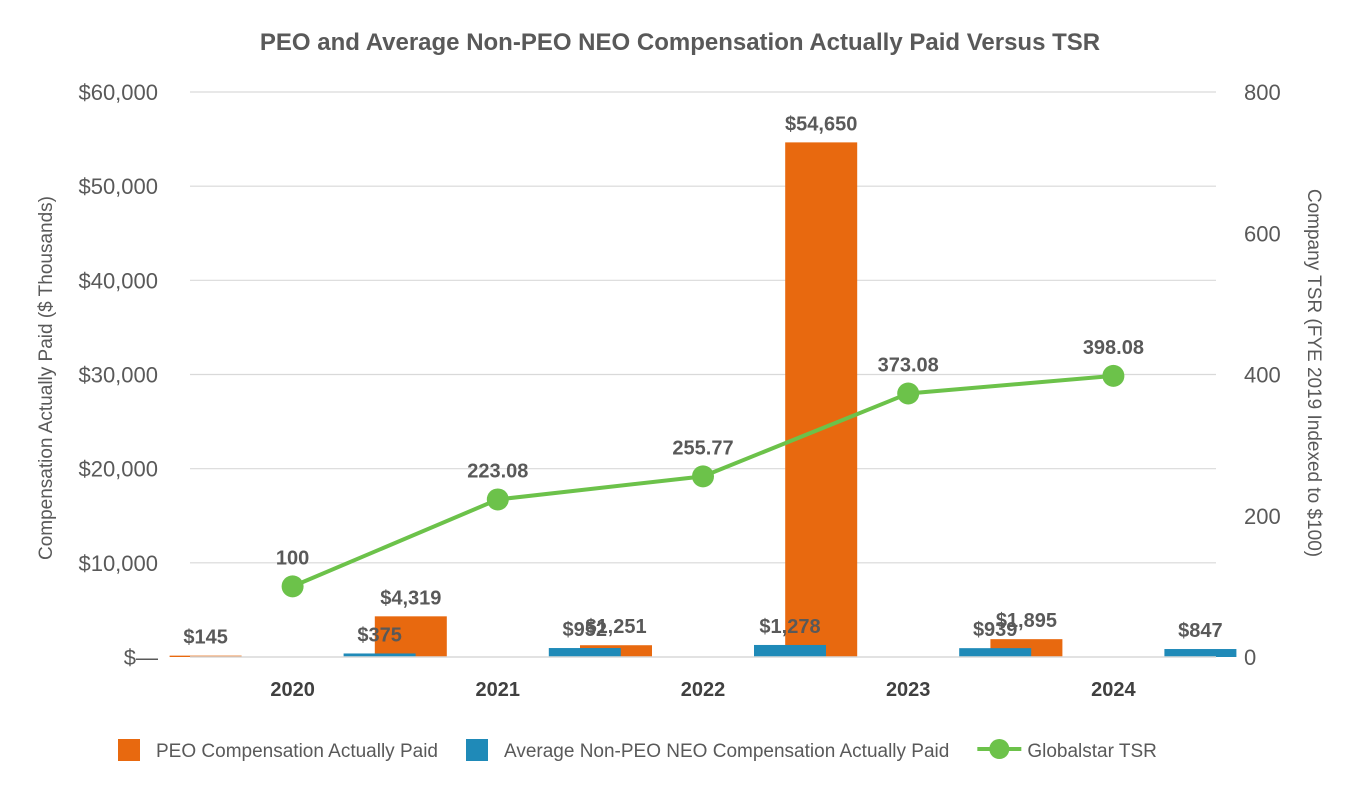 This screenshot has height=800, width=1360. Describe the element at coordinates (118, 186) in the screenshot. I see `y-tick-label: $50,000` at that location.